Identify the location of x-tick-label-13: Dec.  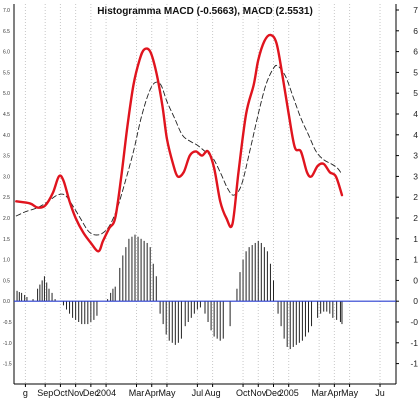
(273, 393).